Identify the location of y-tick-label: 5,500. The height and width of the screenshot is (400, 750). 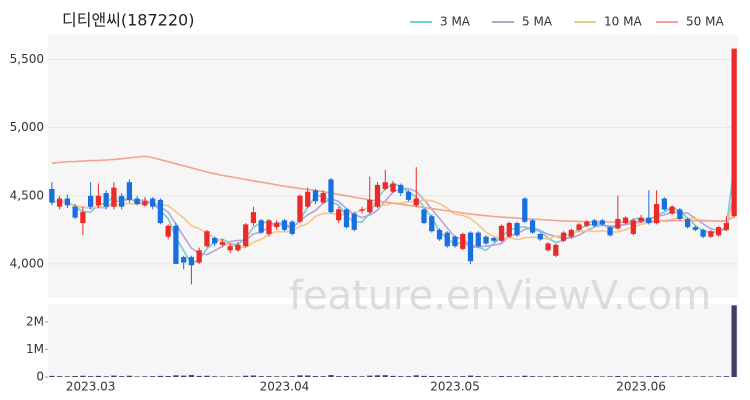
(27, 59).